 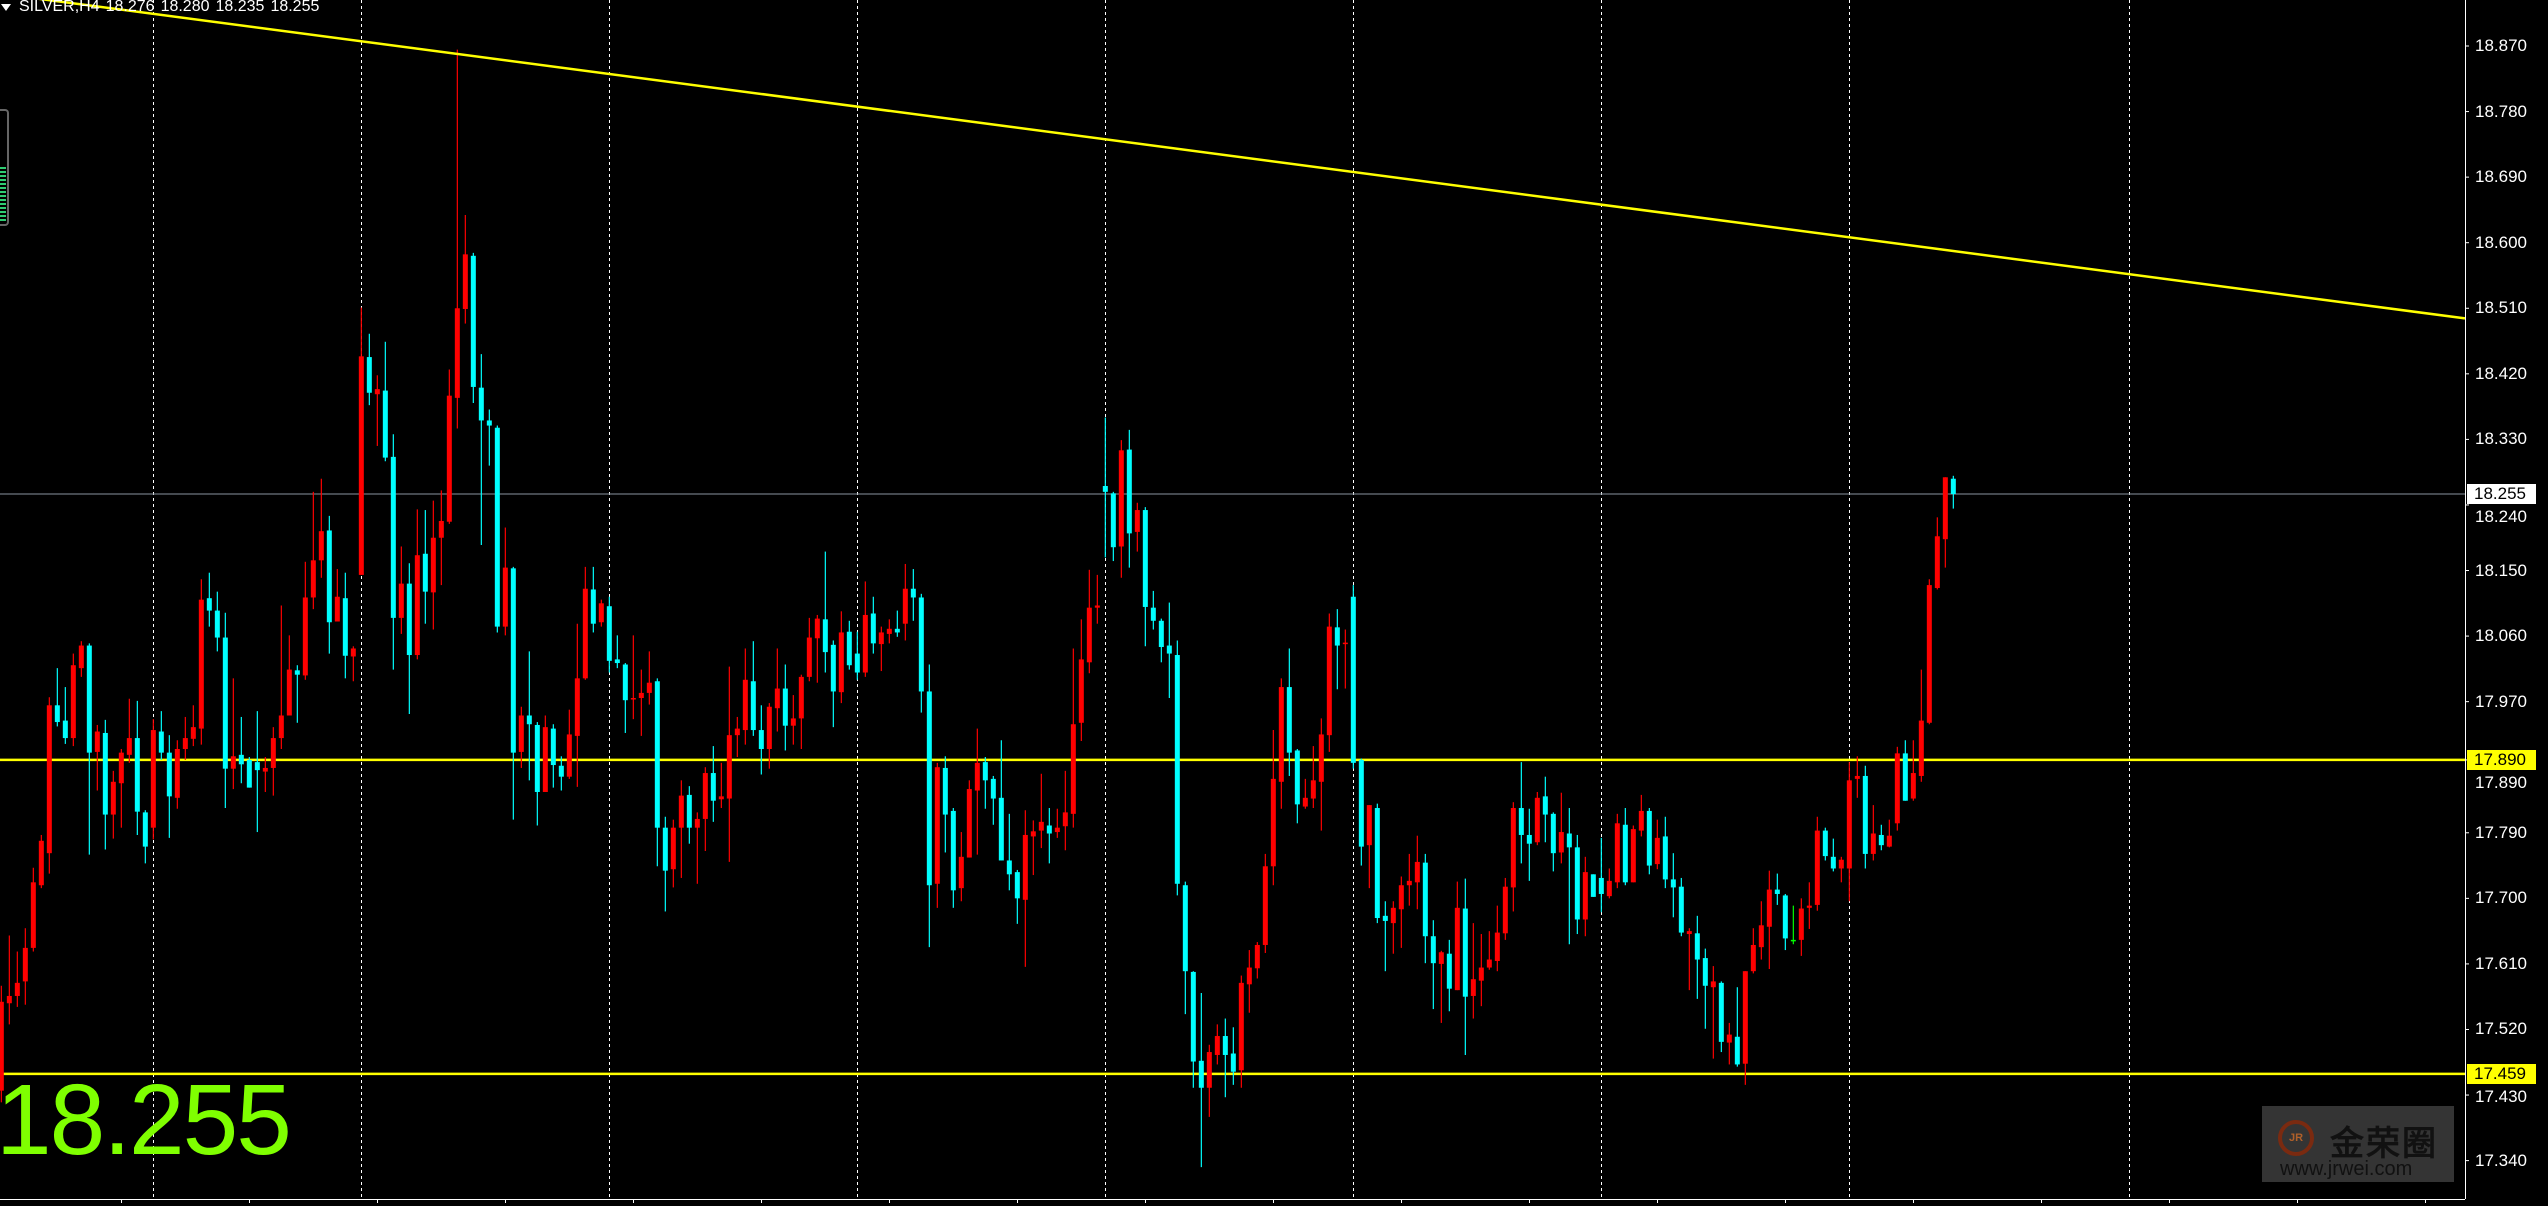 I want to click on low-value: 18.235, so click(x=240, y=7).